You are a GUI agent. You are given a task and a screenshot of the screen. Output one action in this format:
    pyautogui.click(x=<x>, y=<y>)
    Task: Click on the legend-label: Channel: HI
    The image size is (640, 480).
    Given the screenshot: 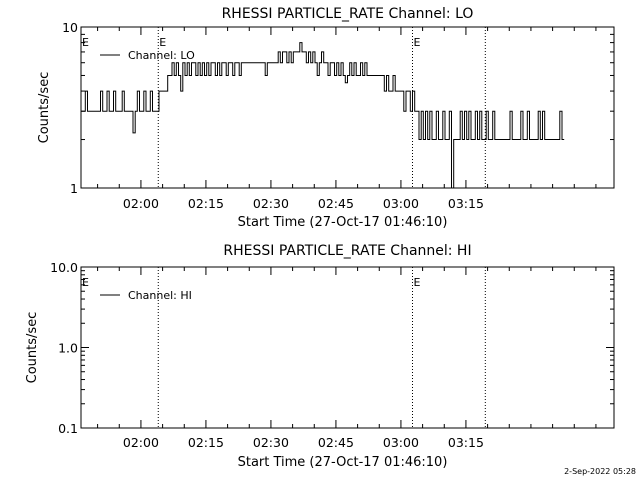 What is the action you would take?
    pyautogui.click(x=160, y=295)
    